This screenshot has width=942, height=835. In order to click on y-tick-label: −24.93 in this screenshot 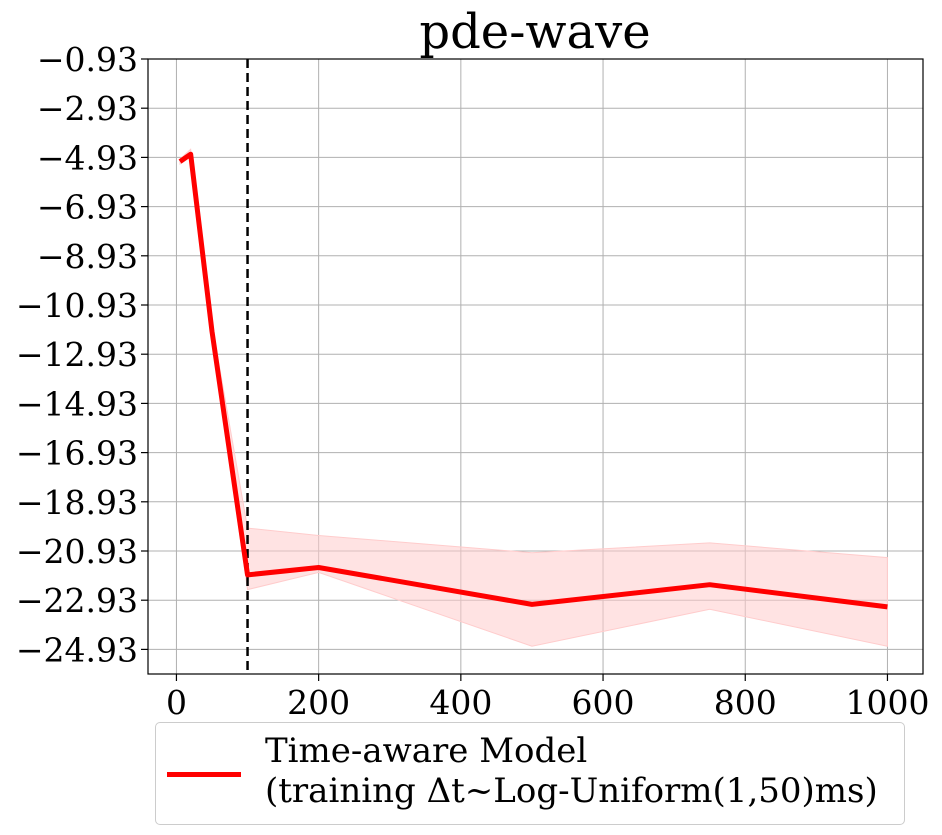, I will do `click(77, 649)`.